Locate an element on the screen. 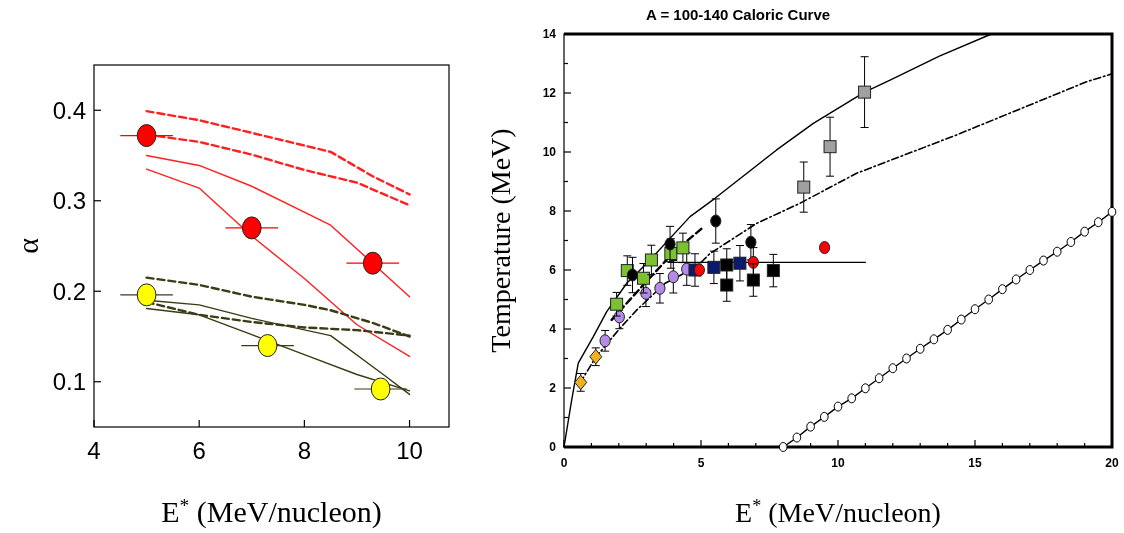 This screenshot has height=533, width=1124. x-tick-label: 15 is located at coordinates (975, 463).